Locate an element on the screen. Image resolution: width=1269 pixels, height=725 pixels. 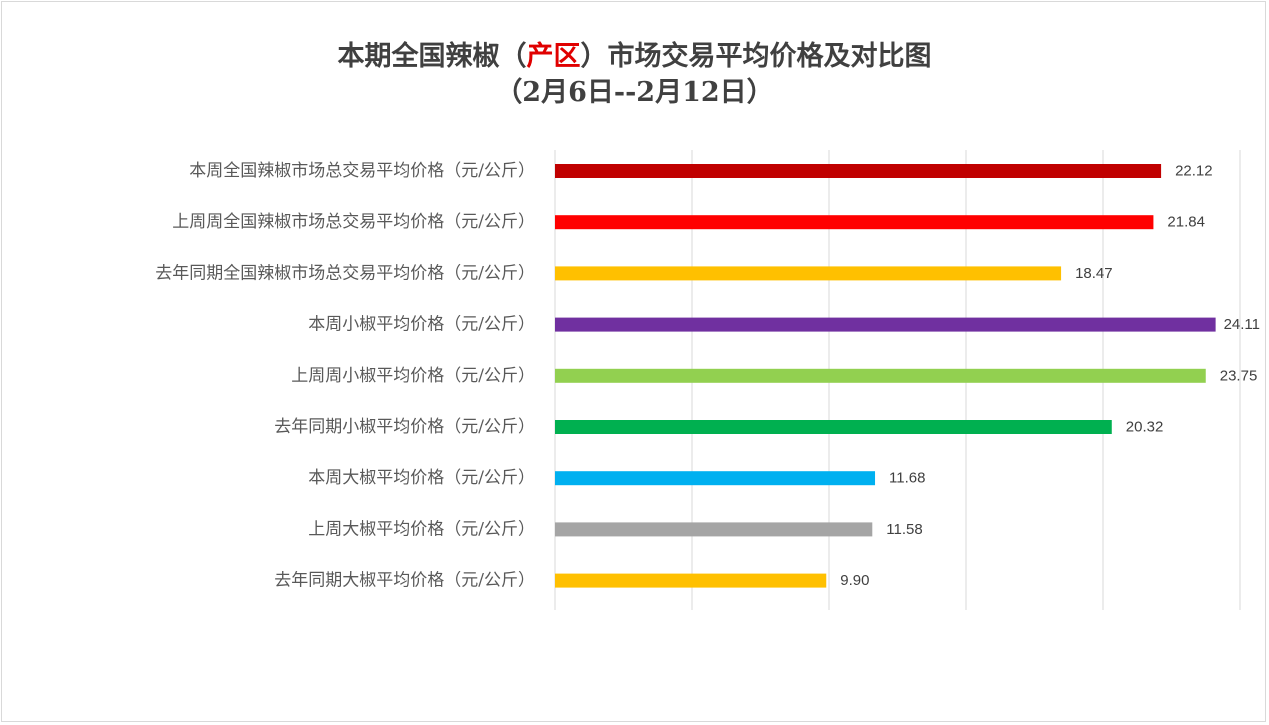
chart-title-pre: 本期全国辣椒（ is located at coordinates (432, 56).